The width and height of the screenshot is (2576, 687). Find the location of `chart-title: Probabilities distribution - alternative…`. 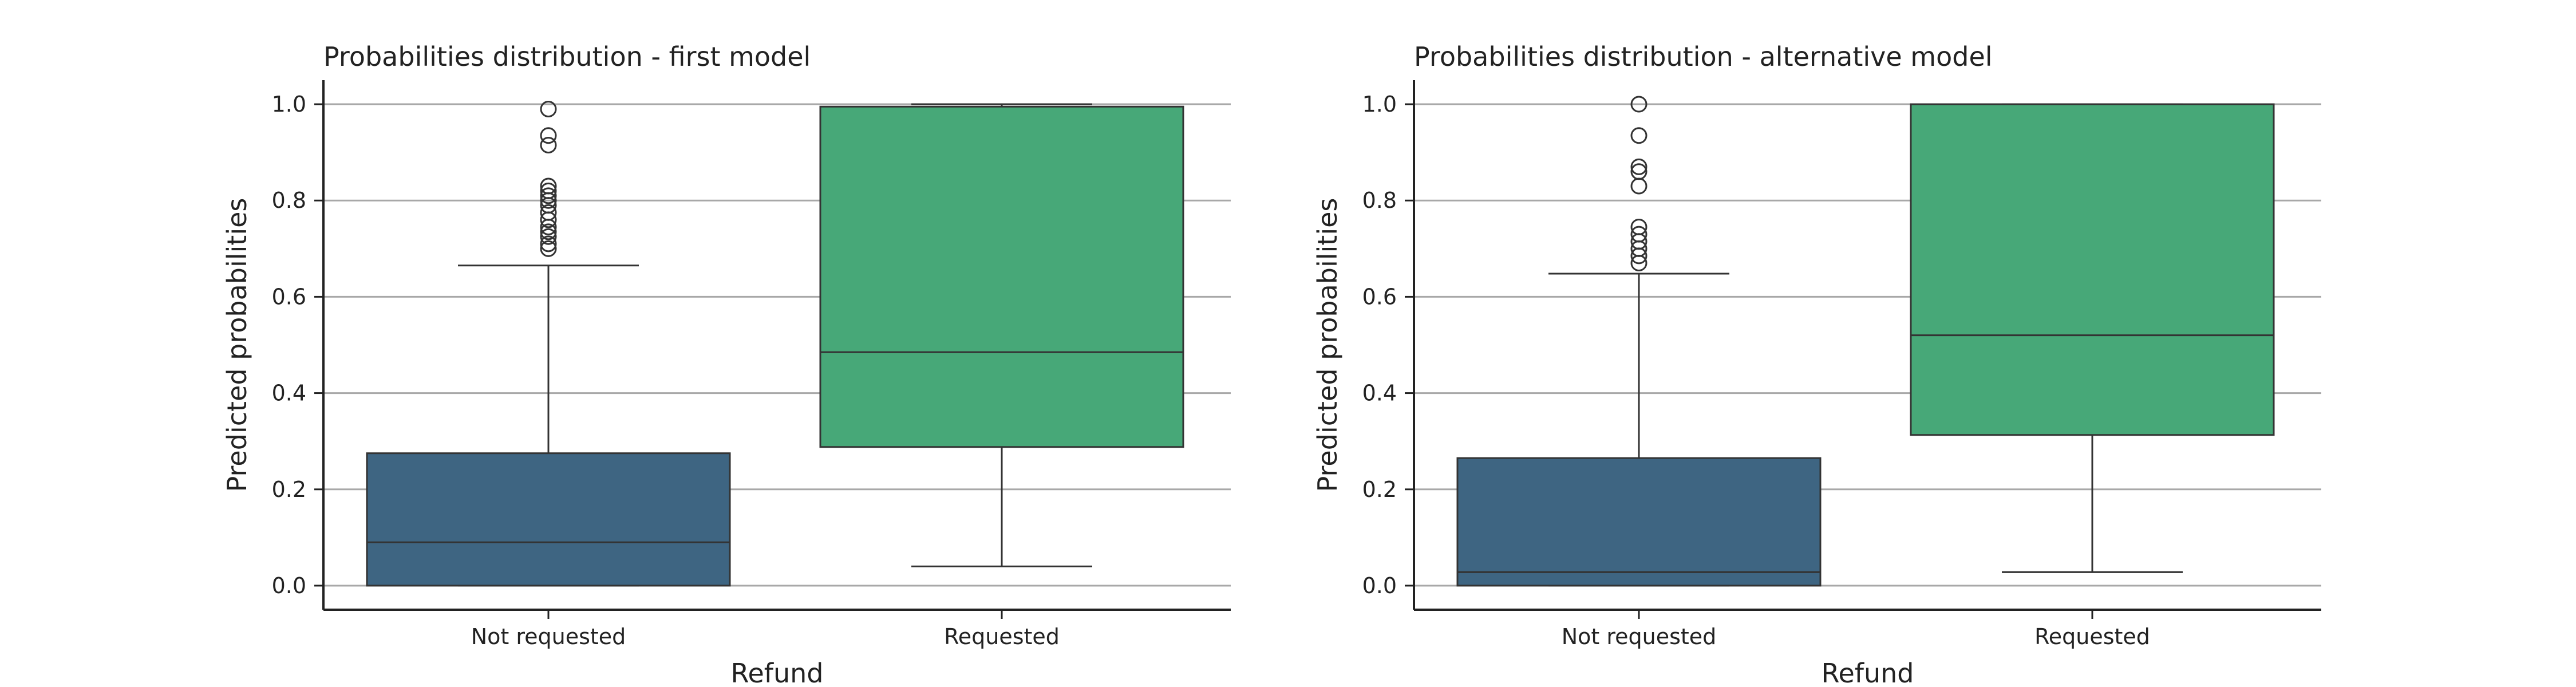

chart-title: Probabilities distribution - alternative… is located at coordinates (1703, 57).